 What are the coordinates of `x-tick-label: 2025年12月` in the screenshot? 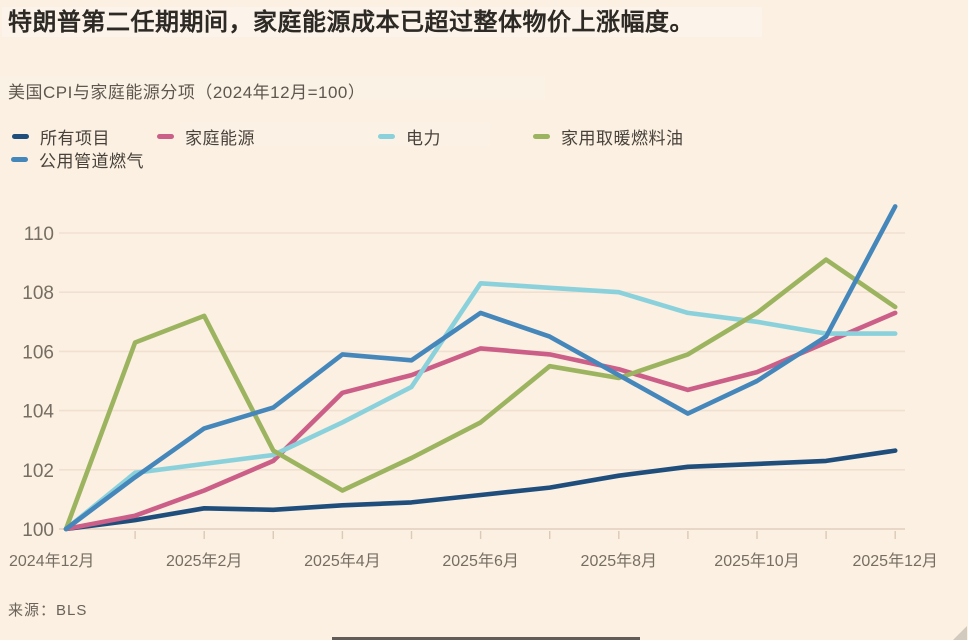 It's located at (894, 561).